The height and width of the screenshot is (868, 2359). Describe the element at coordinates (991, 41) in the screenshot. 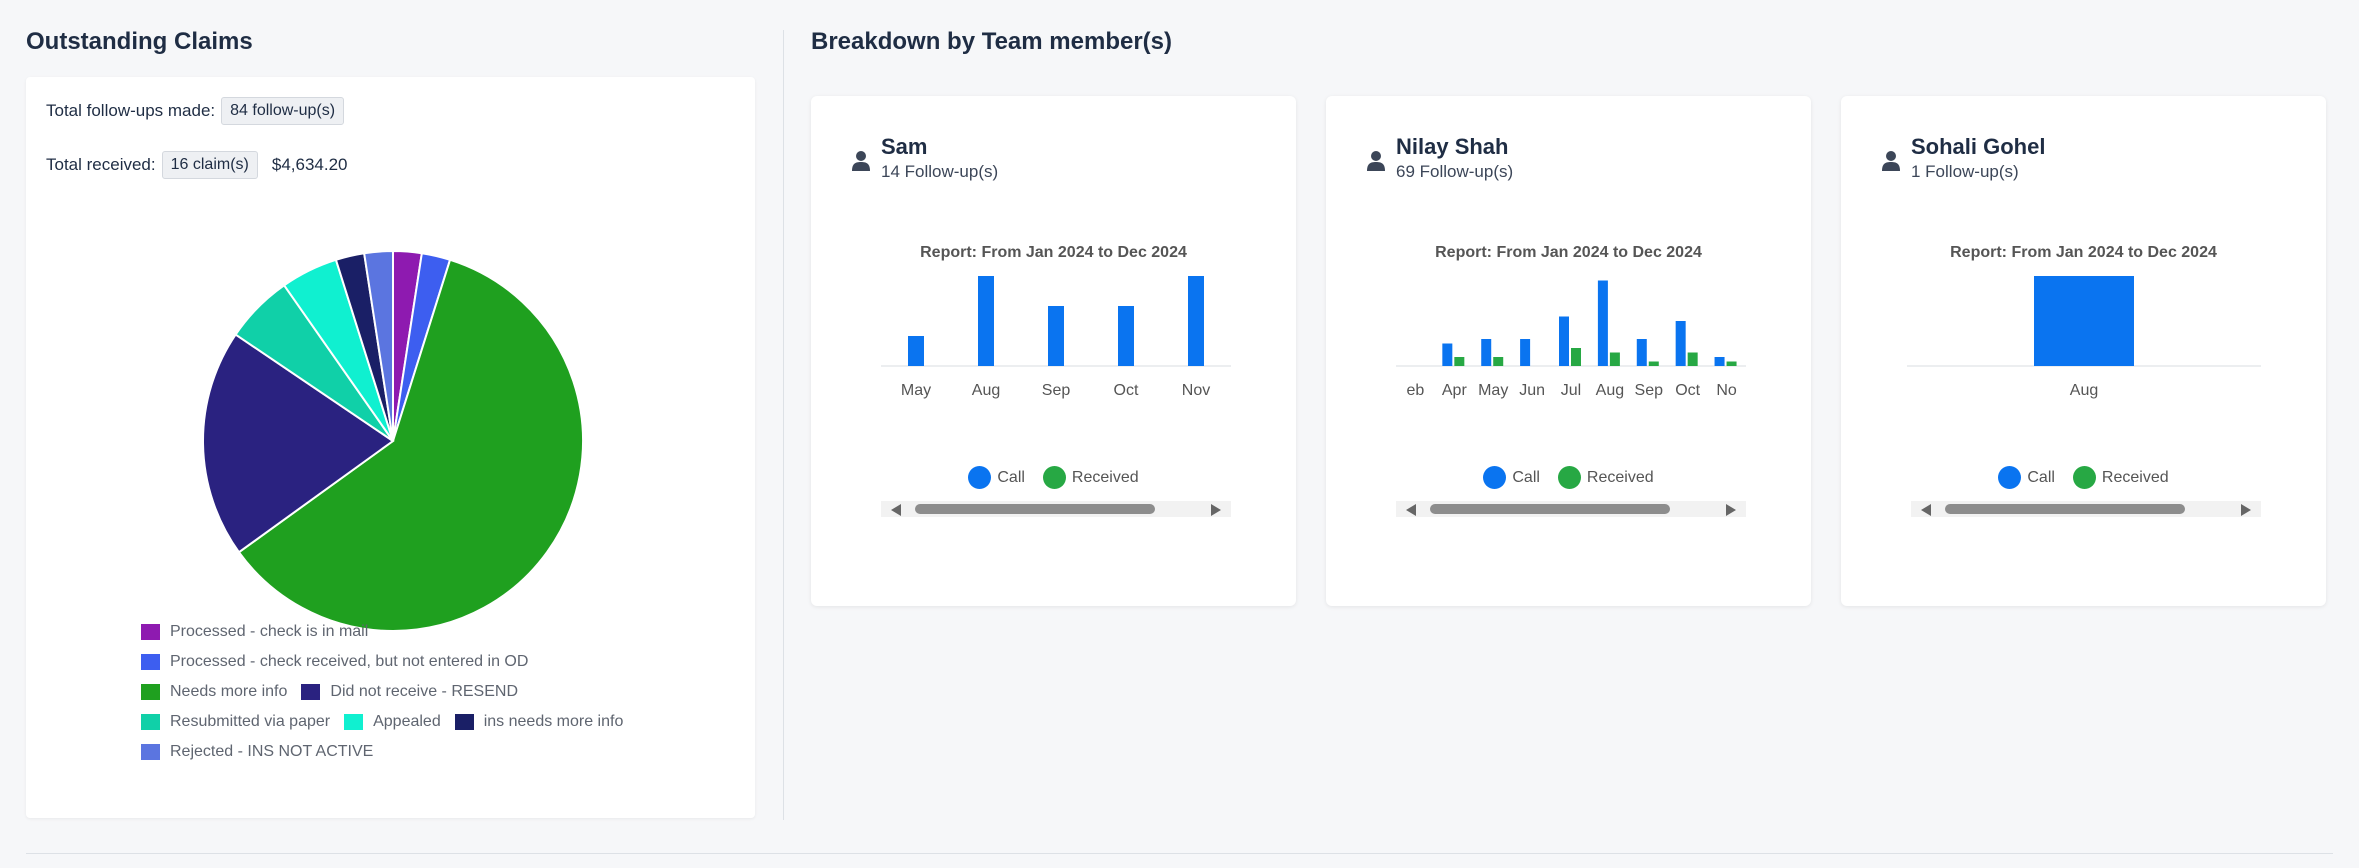

I see `breakdown-title: Breakdown by Team member(s)` at that location.